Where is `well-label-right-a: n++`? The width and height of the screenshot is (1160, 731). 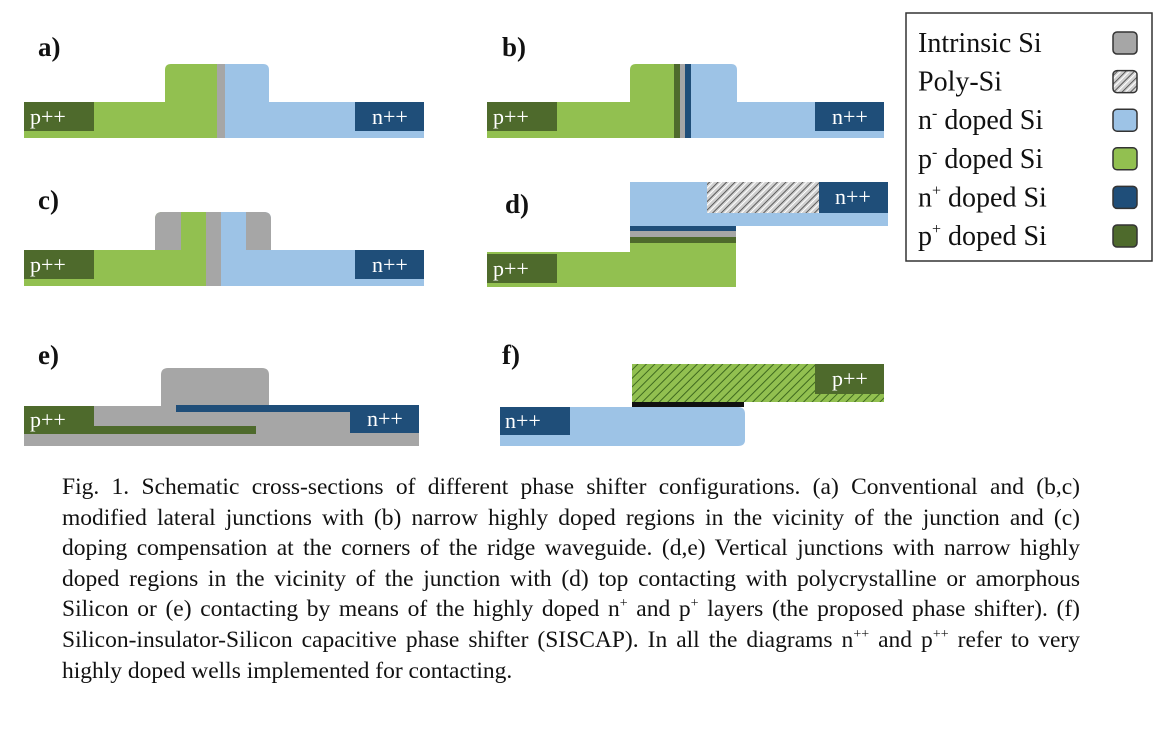 well-label-right-a: n++ is located at coordinates (390, 116).